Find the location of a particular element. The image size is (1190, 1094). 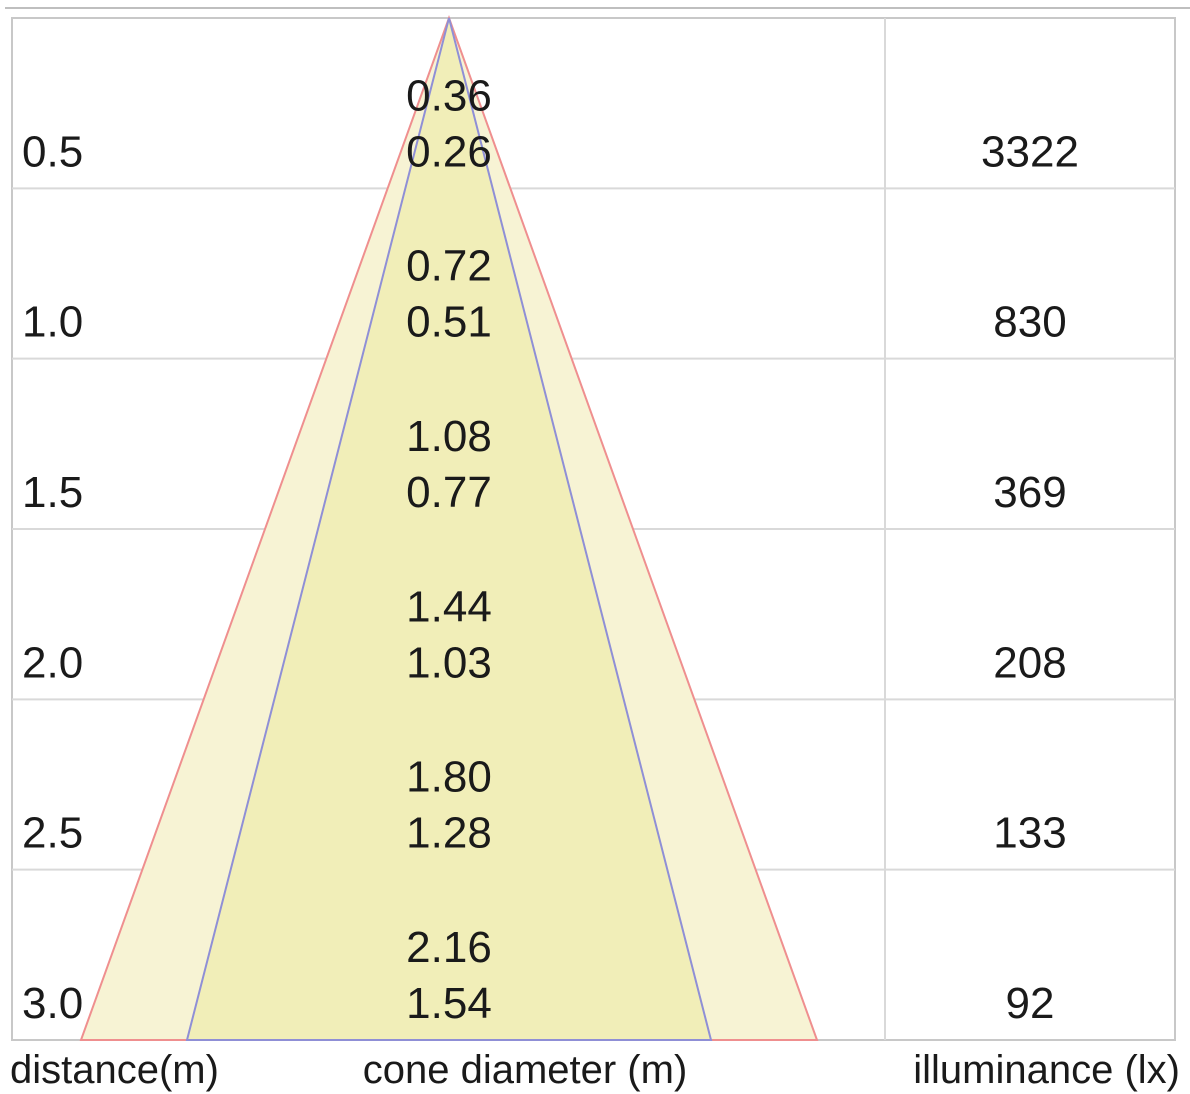

distance-column-header: distance(m) is located at coordinates (114, 1070).